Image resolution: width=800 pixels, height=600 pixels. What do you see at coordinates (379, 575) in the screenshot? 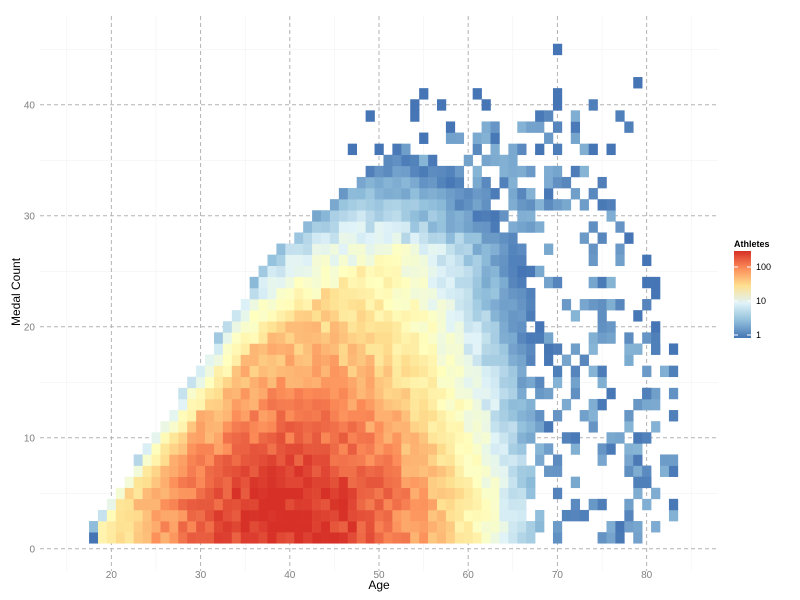
I see `x-axis-ticks: 20 30 40 50 60 70 80` at bounding box center [379, 575].